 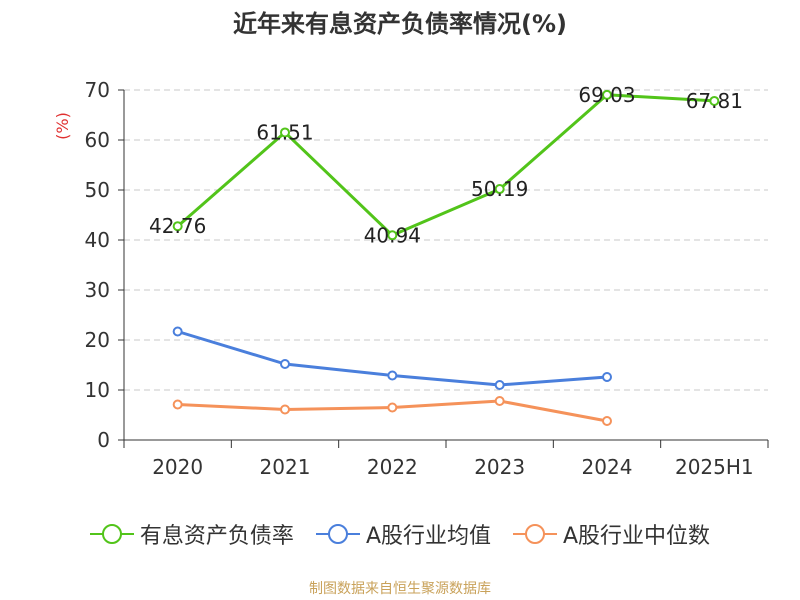 I want to click on chart-title: 近年来有息资产负债率情况(%), so click(x=400, y=24).